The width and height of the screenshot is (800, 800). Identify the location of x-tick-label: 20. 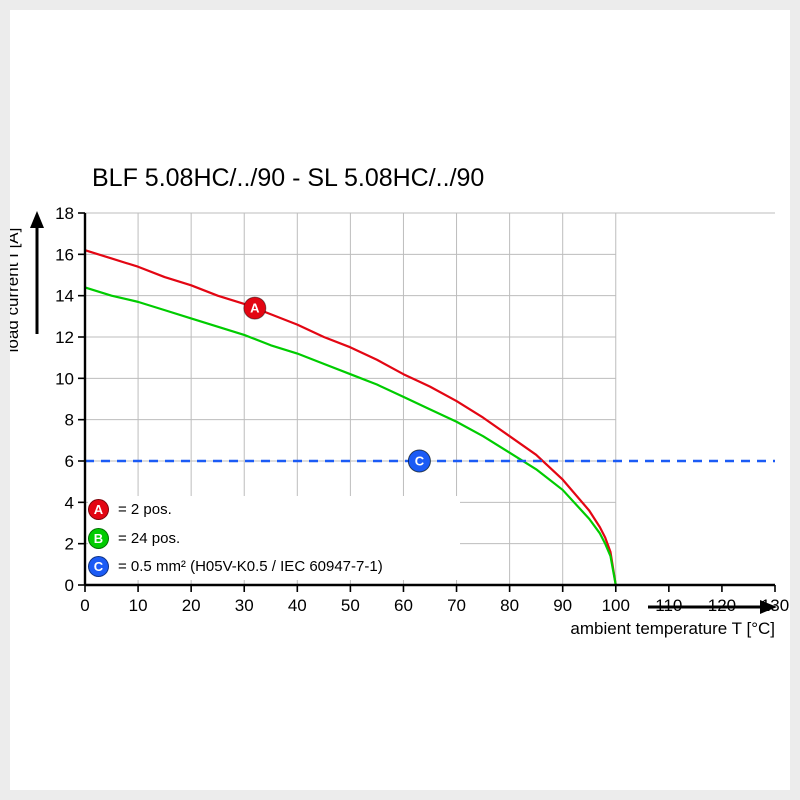
(191, 605).